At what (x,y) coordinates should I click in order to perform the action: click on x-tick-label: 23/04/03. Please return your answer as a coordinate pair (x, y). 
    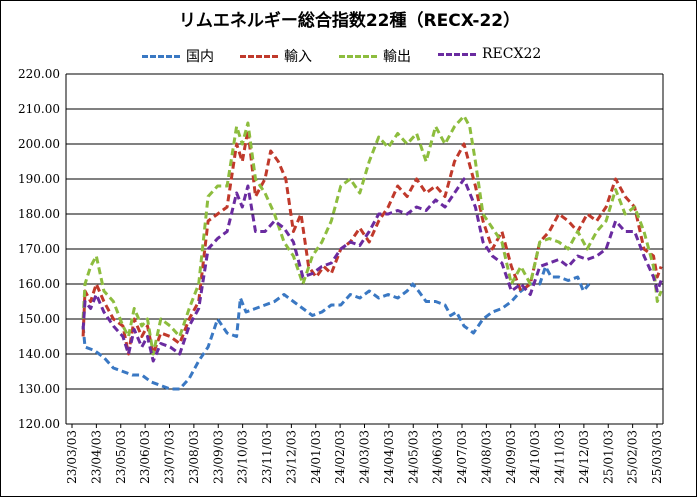
    Looking at the image, I should click on (96, 457).